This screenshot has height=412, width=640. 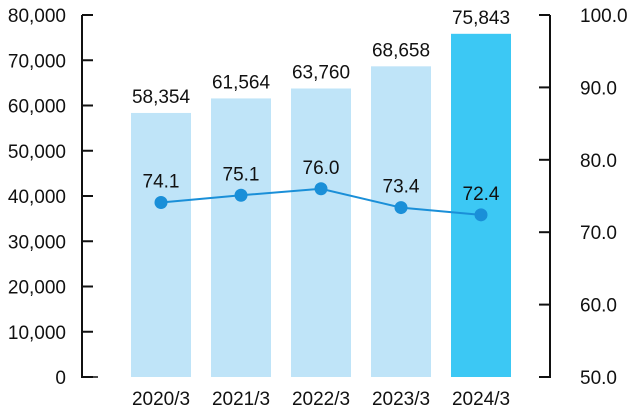 What do you see at coordinates (241, 82) in the screenshot?
I see `bar-value-label: 61,564` at bounding box center [241, 82].